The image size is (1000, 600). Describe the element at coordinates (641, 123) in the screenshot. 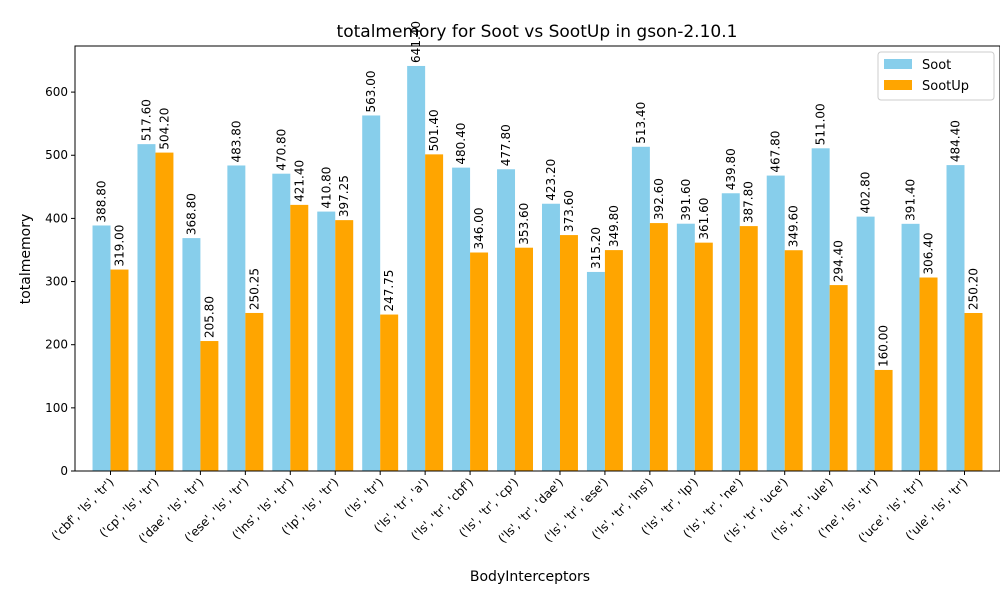

I see `data-label-soot: 513.40` at that location.